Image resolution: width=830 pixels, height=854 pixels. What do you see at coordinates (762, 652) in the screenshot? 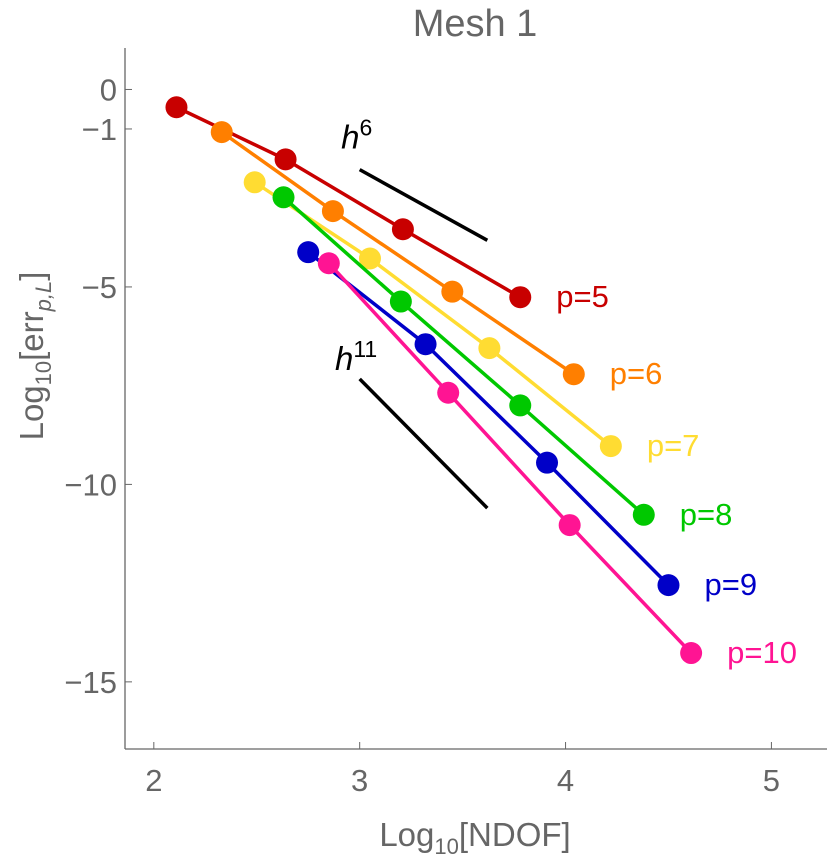
I see `series-label-p=10: p=10` at bounding box center [762, 652].